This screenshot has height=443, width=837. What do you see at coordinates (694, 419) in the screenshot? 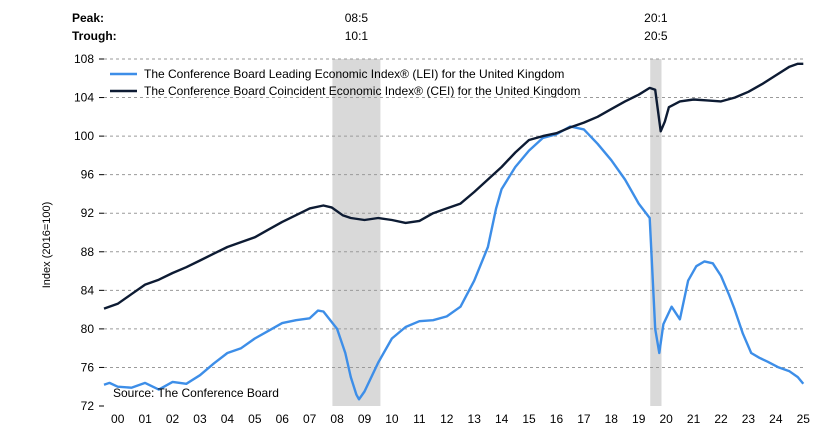
I see `x-tick-label: 21` at bounding box center [694, 419].